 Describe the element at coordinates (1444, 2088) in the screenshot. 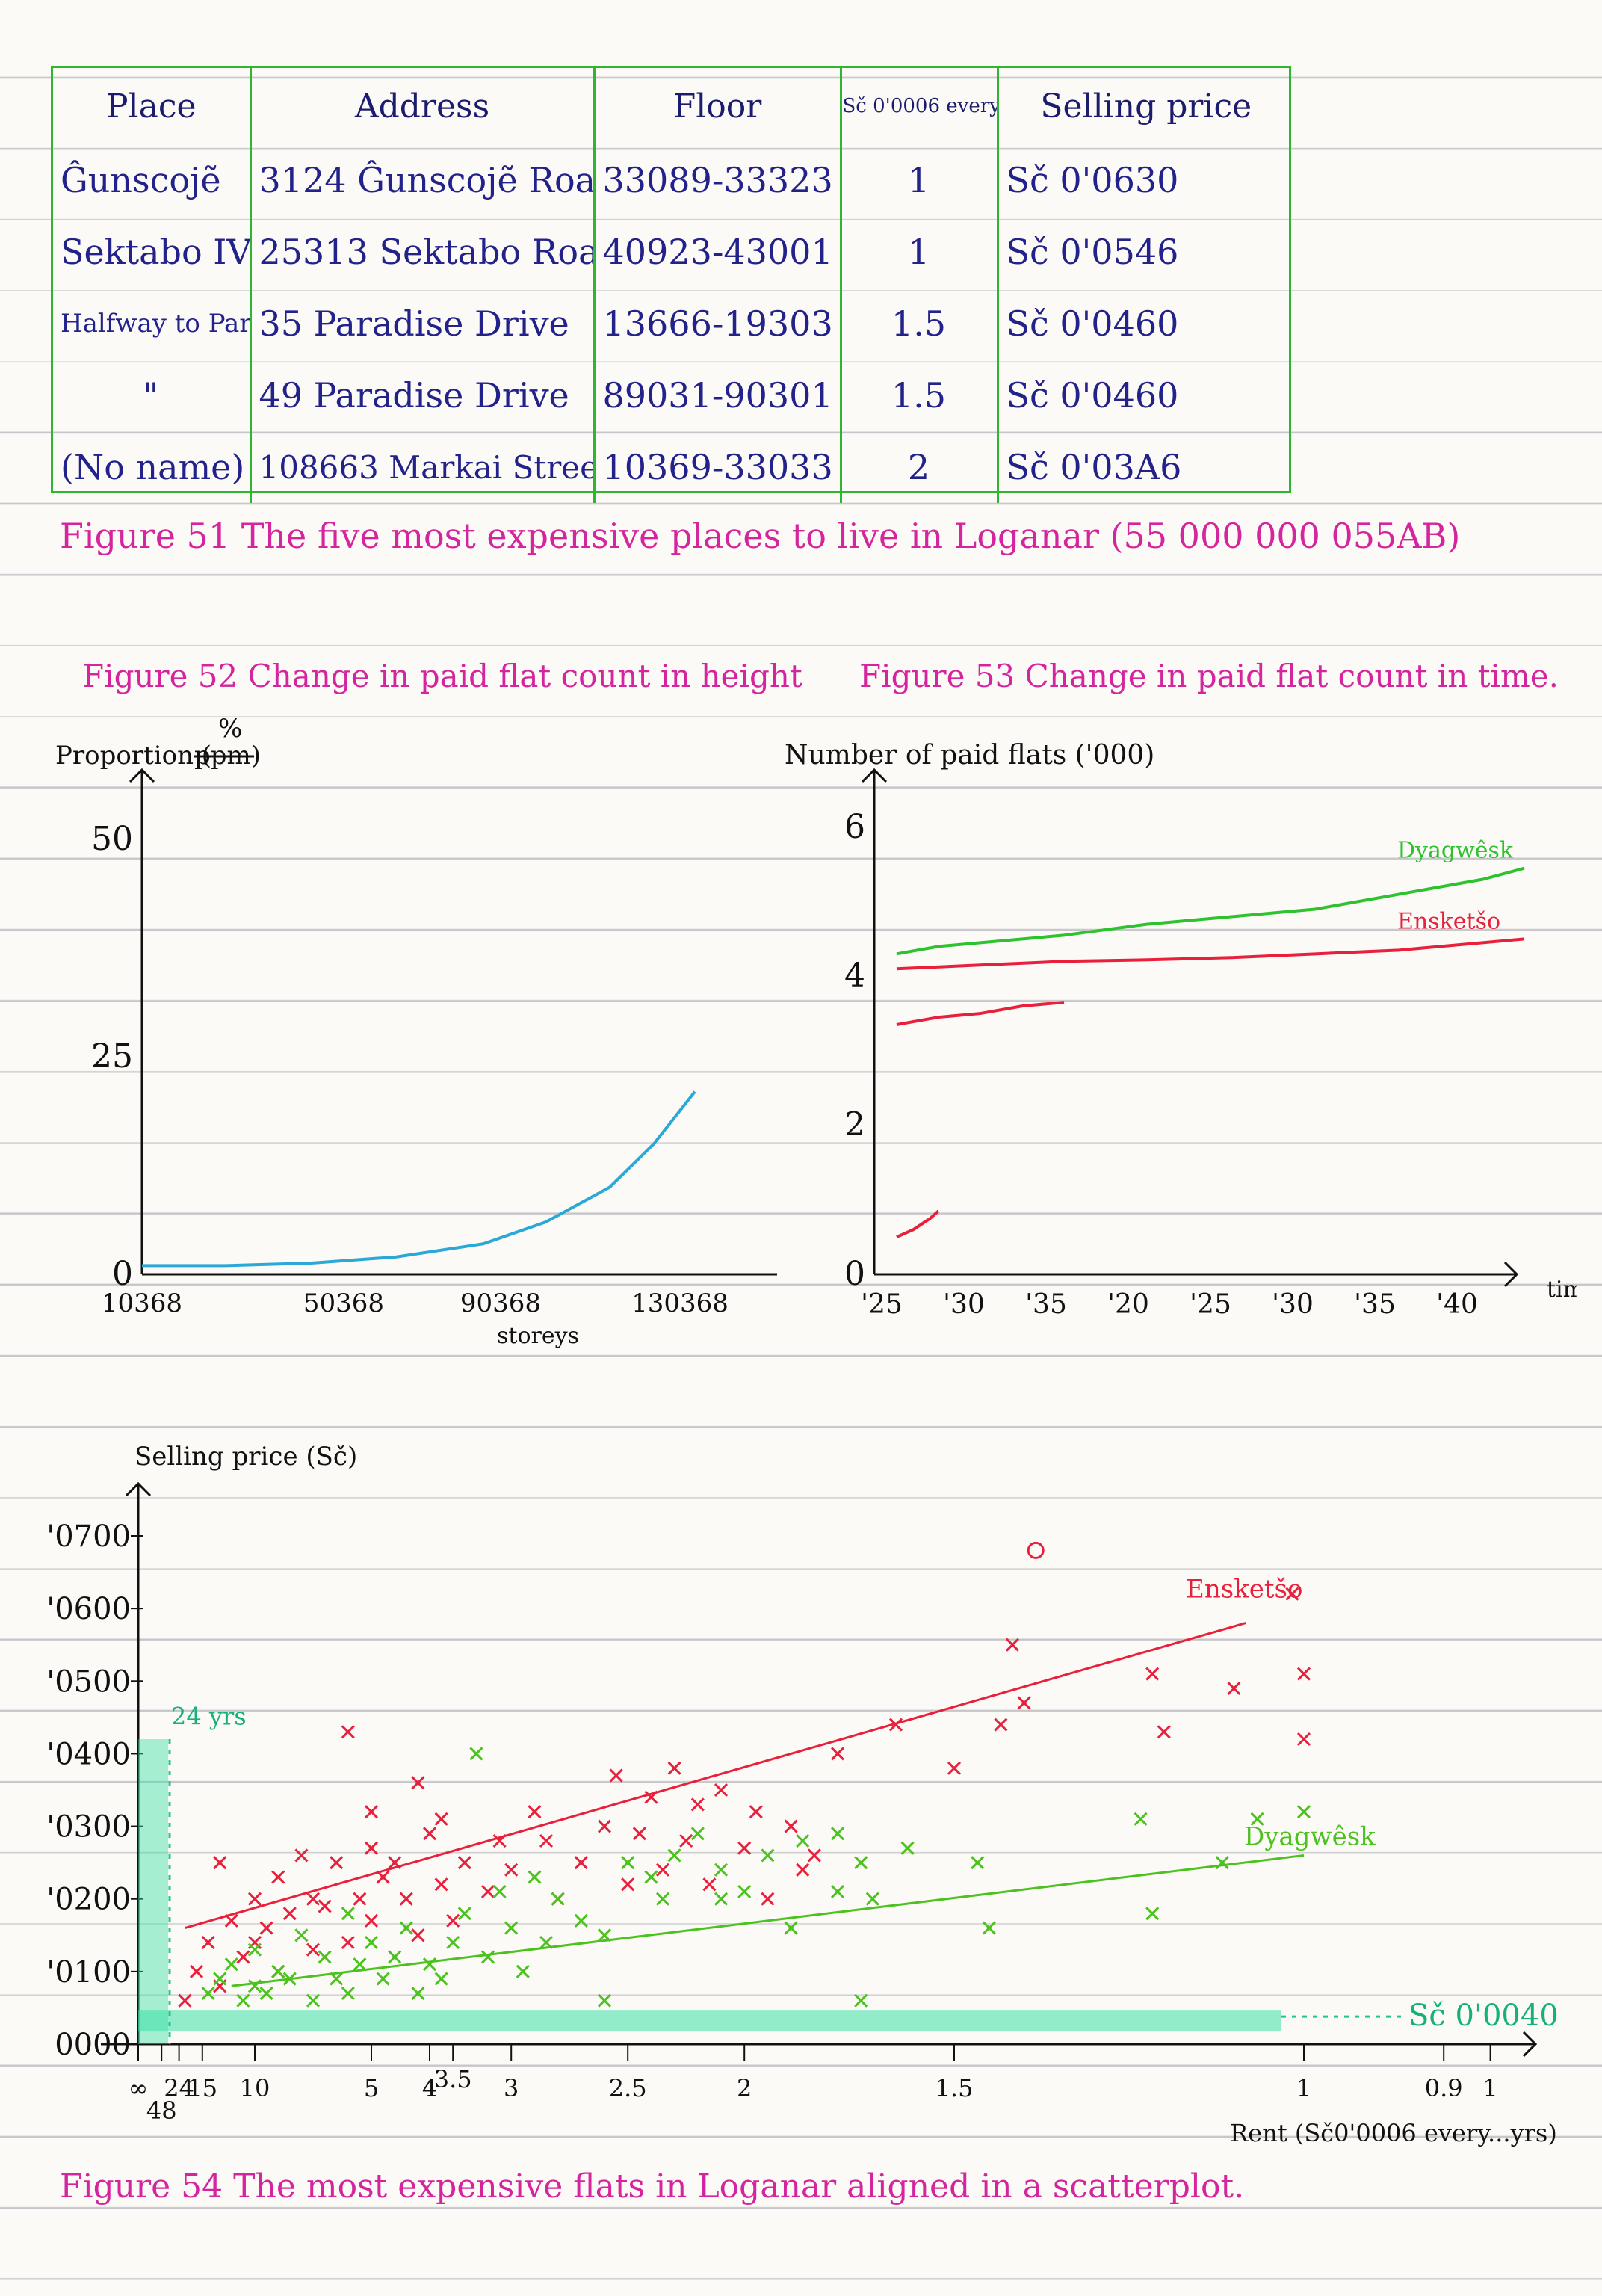

I see `x-tick-label: 0.9` at that location.